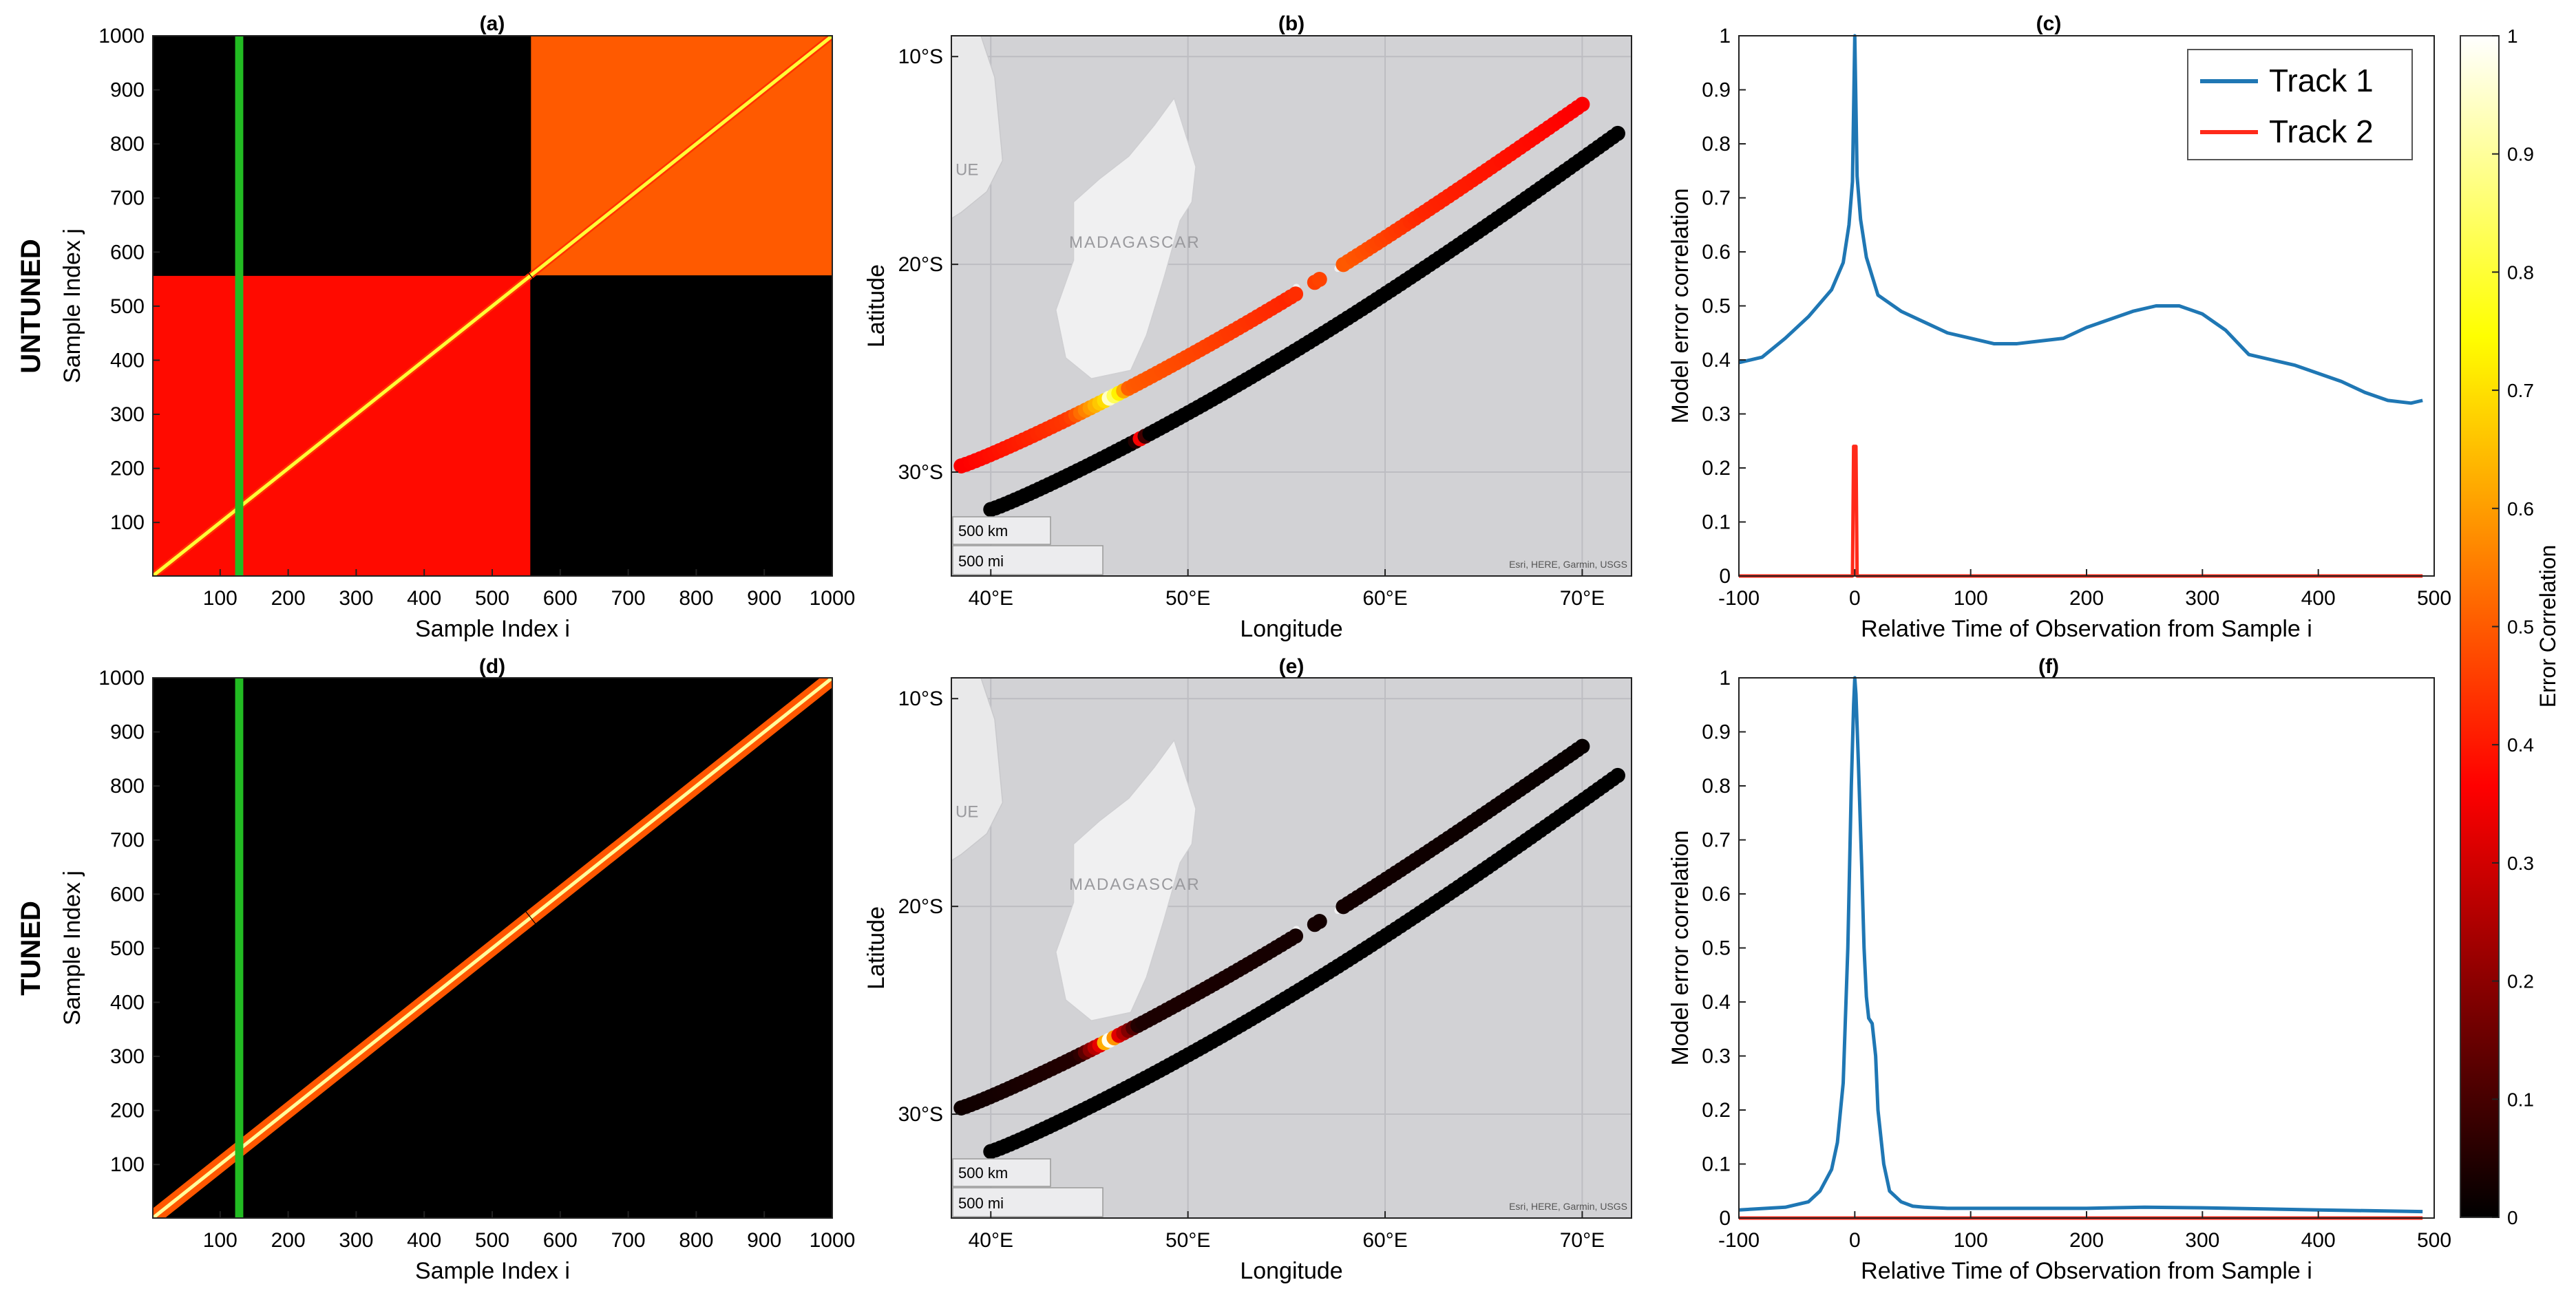  I want to click on c-ytick-label: 0.1, so click(1717, 522).